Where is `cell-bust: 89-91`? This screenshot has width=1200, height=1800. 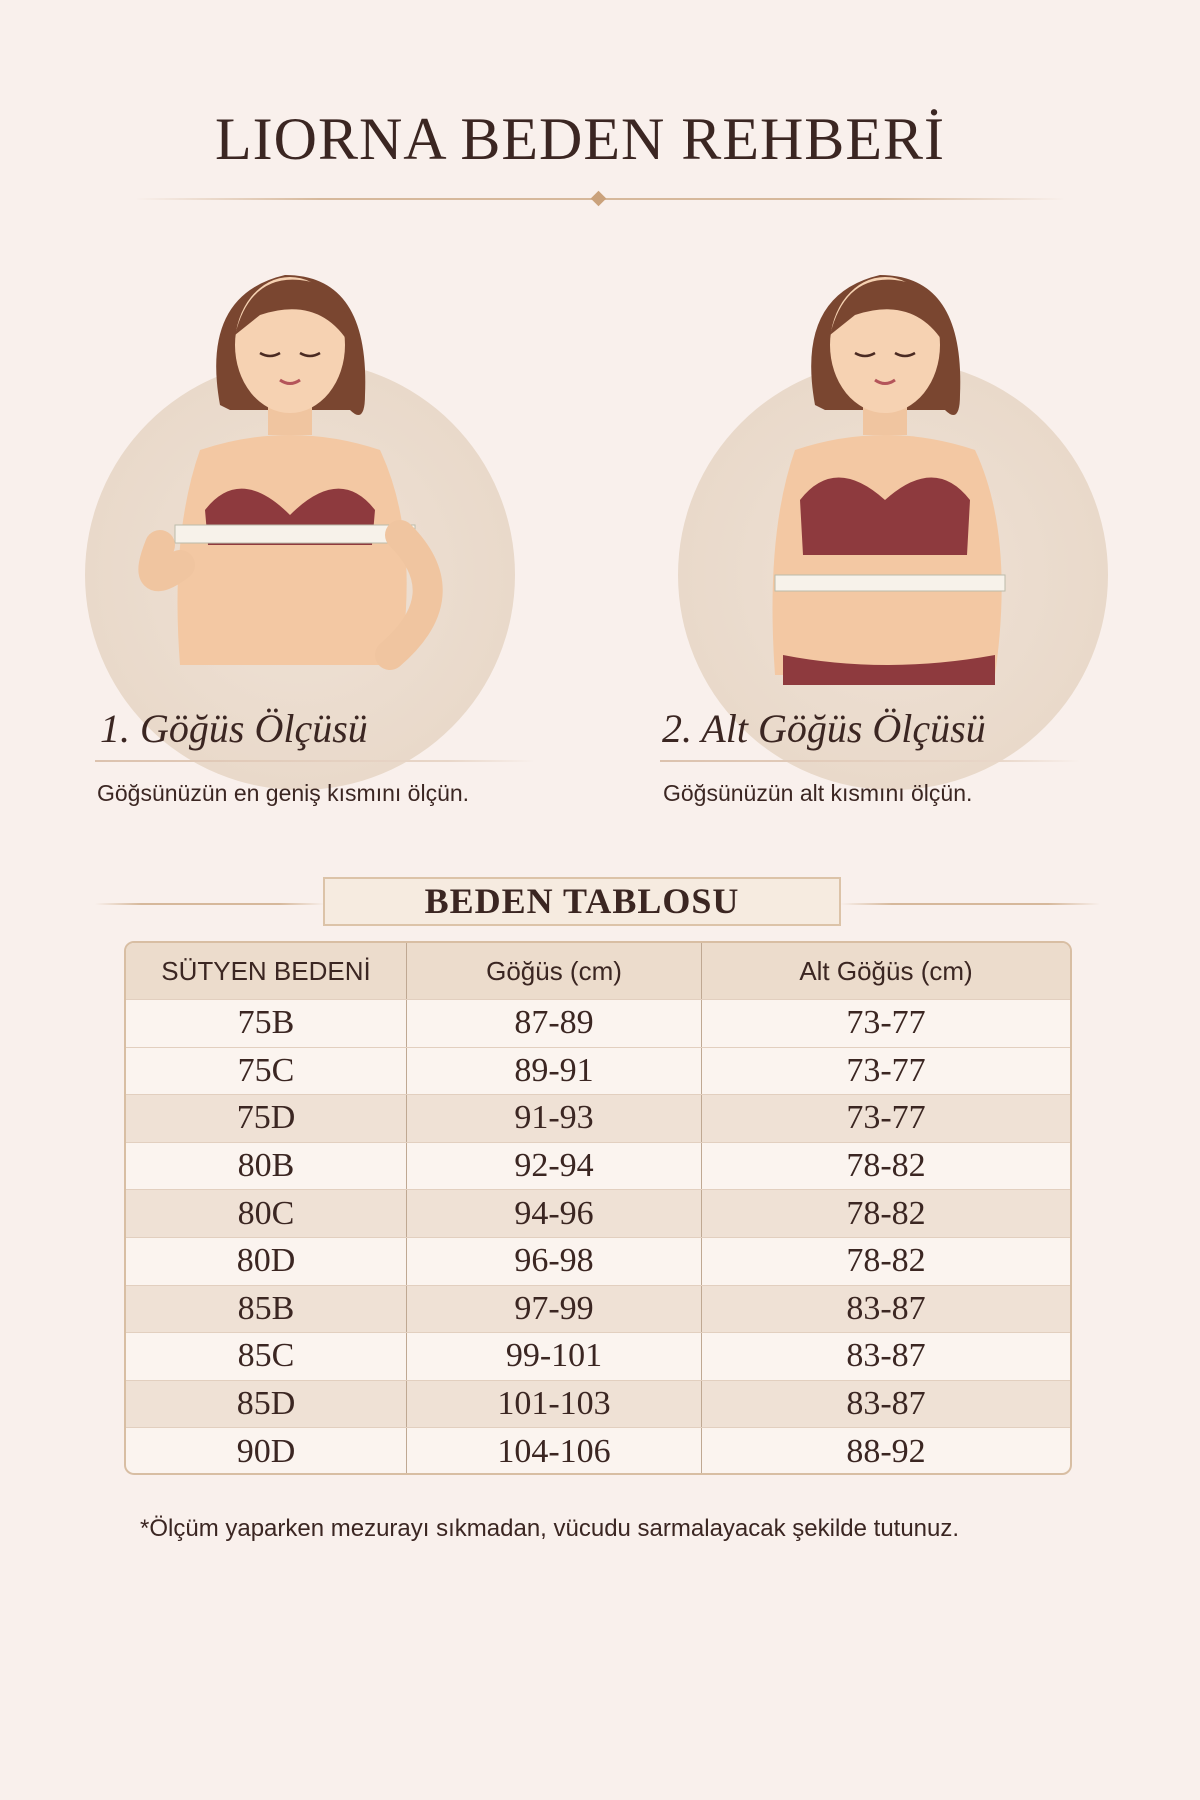 cell-bust: 89-91 is located at coordinates (554, 1071).